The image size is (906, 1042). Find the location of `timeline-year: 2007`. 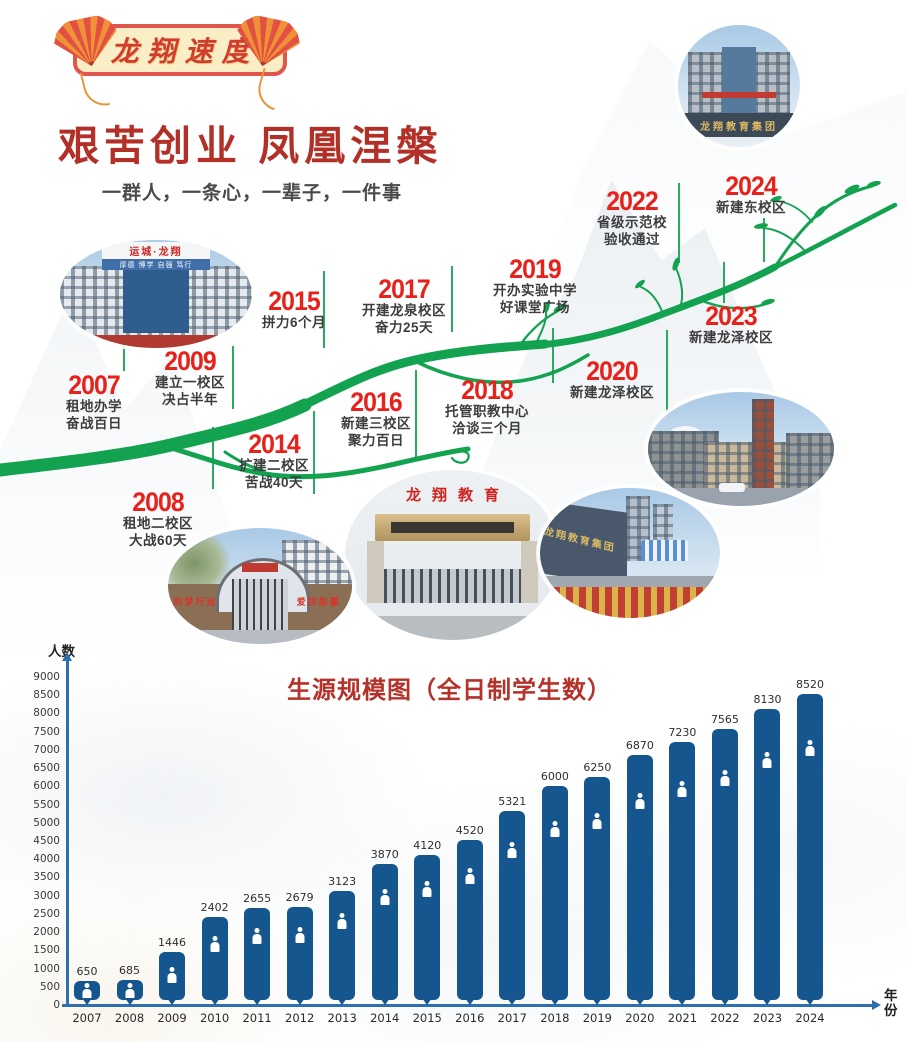

timeline-year: 2007 is located at coordinates (94, 385).